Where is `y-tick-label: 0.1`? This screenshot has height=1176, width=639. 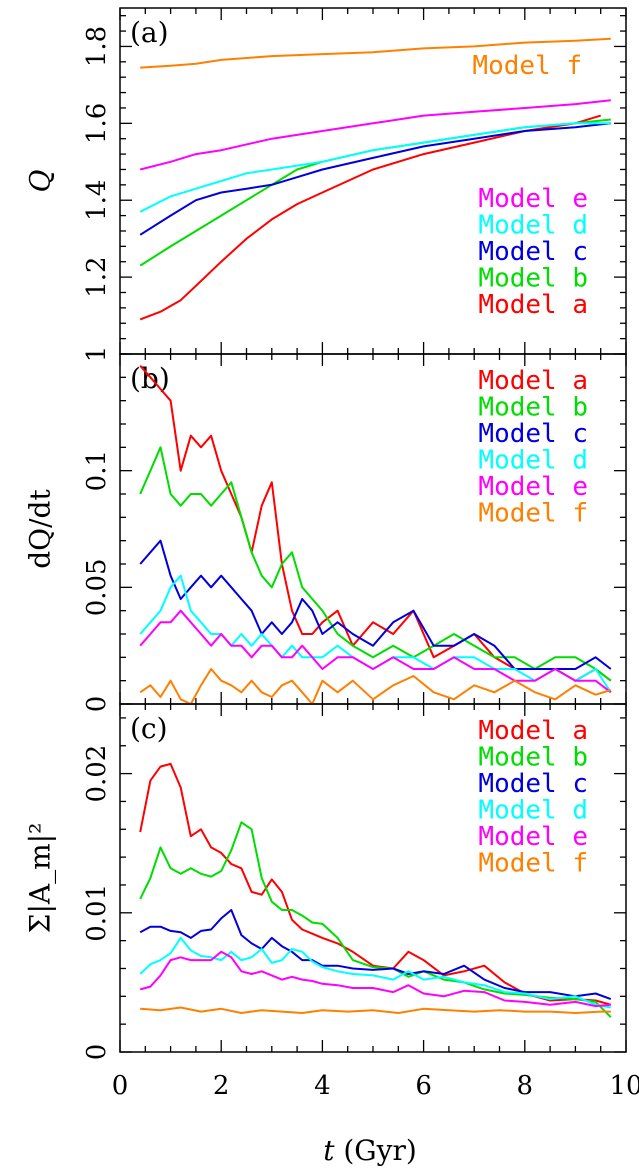
y-tick-label: 0.1 is located at coordinates (97, 470).